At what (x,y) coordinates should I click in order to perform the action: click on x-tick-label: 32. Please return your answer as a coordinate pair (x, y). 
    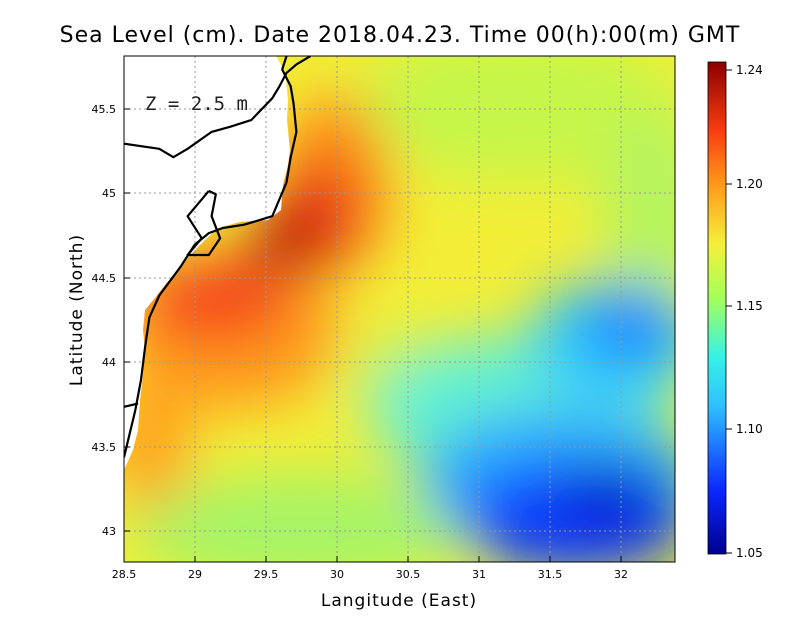
    Looking at the image, I should click on (621, 574).